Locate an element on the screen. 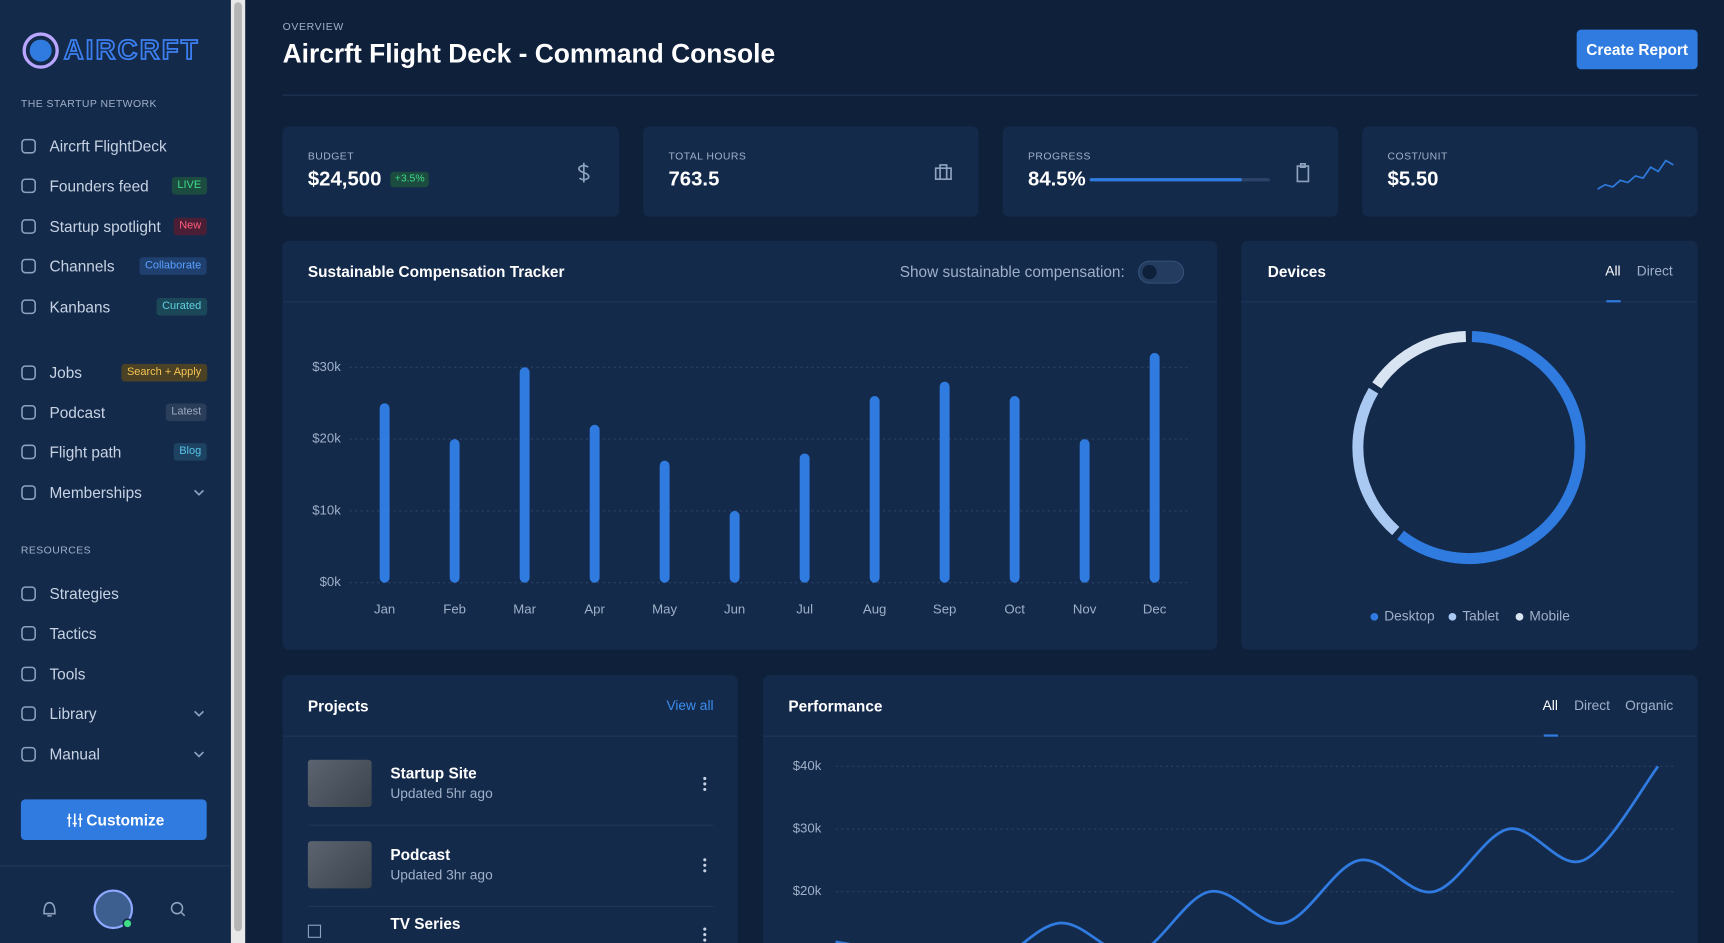 This screenshot has height=943, width=1724. stat-label: COST/UNIT is located at coordinates (1417, 156).